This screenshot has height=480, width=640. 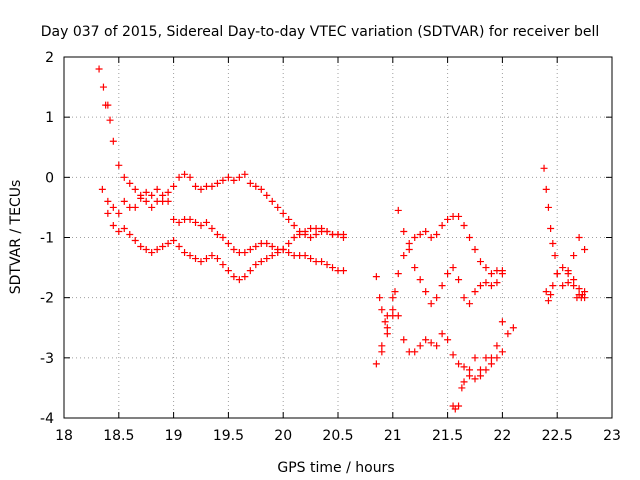 What do you see at coordinates (335, 468) in the screenshot?
I see `x-axis-label: GPS time / hours` at bounding box center [335, 468].